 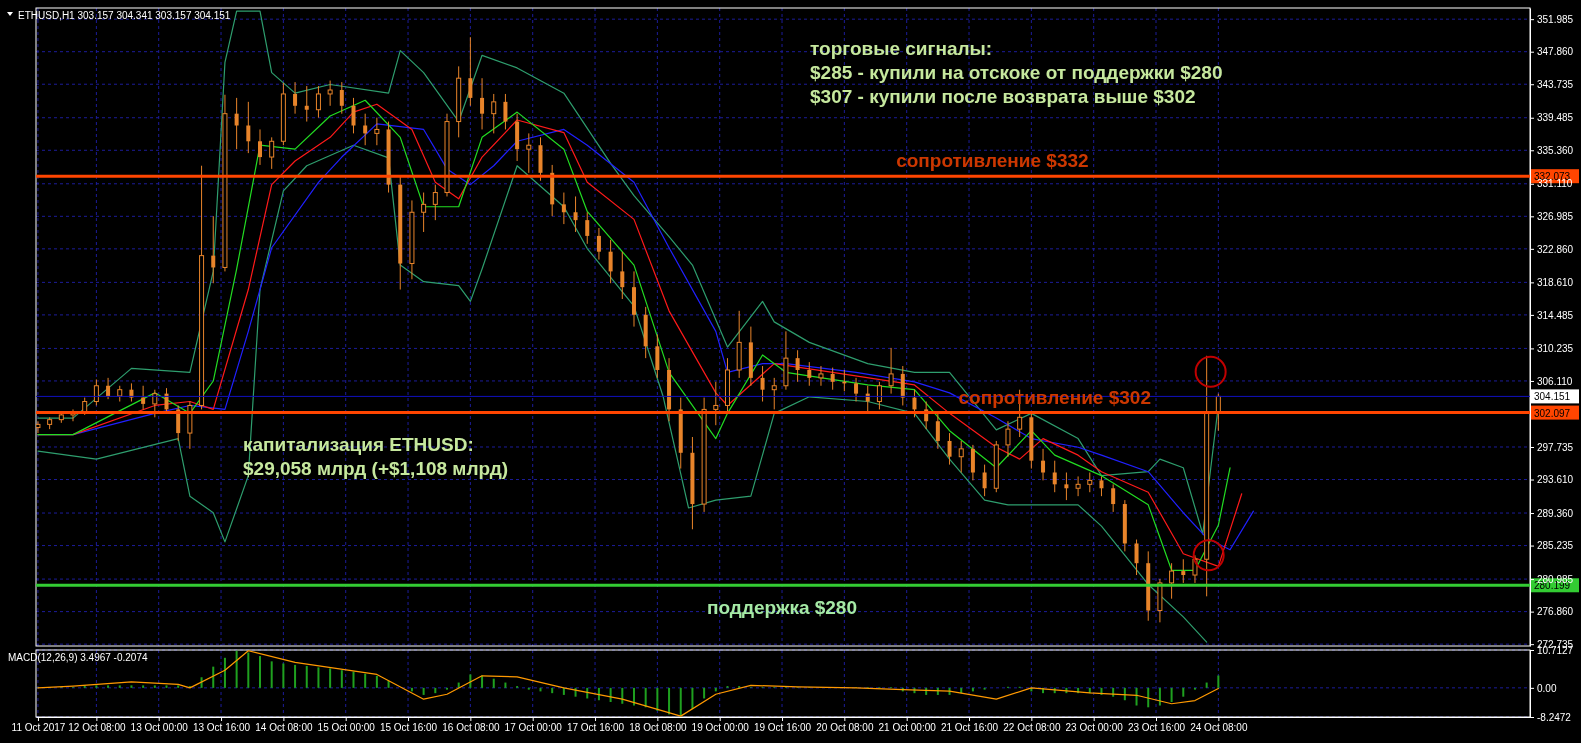 What do you see at coordinates (124, 15) in the screenshot?
I see `chart-title: ETHUSD,H1 303.157 304.341 303.157 304.151` at bounding box center [124, 15].